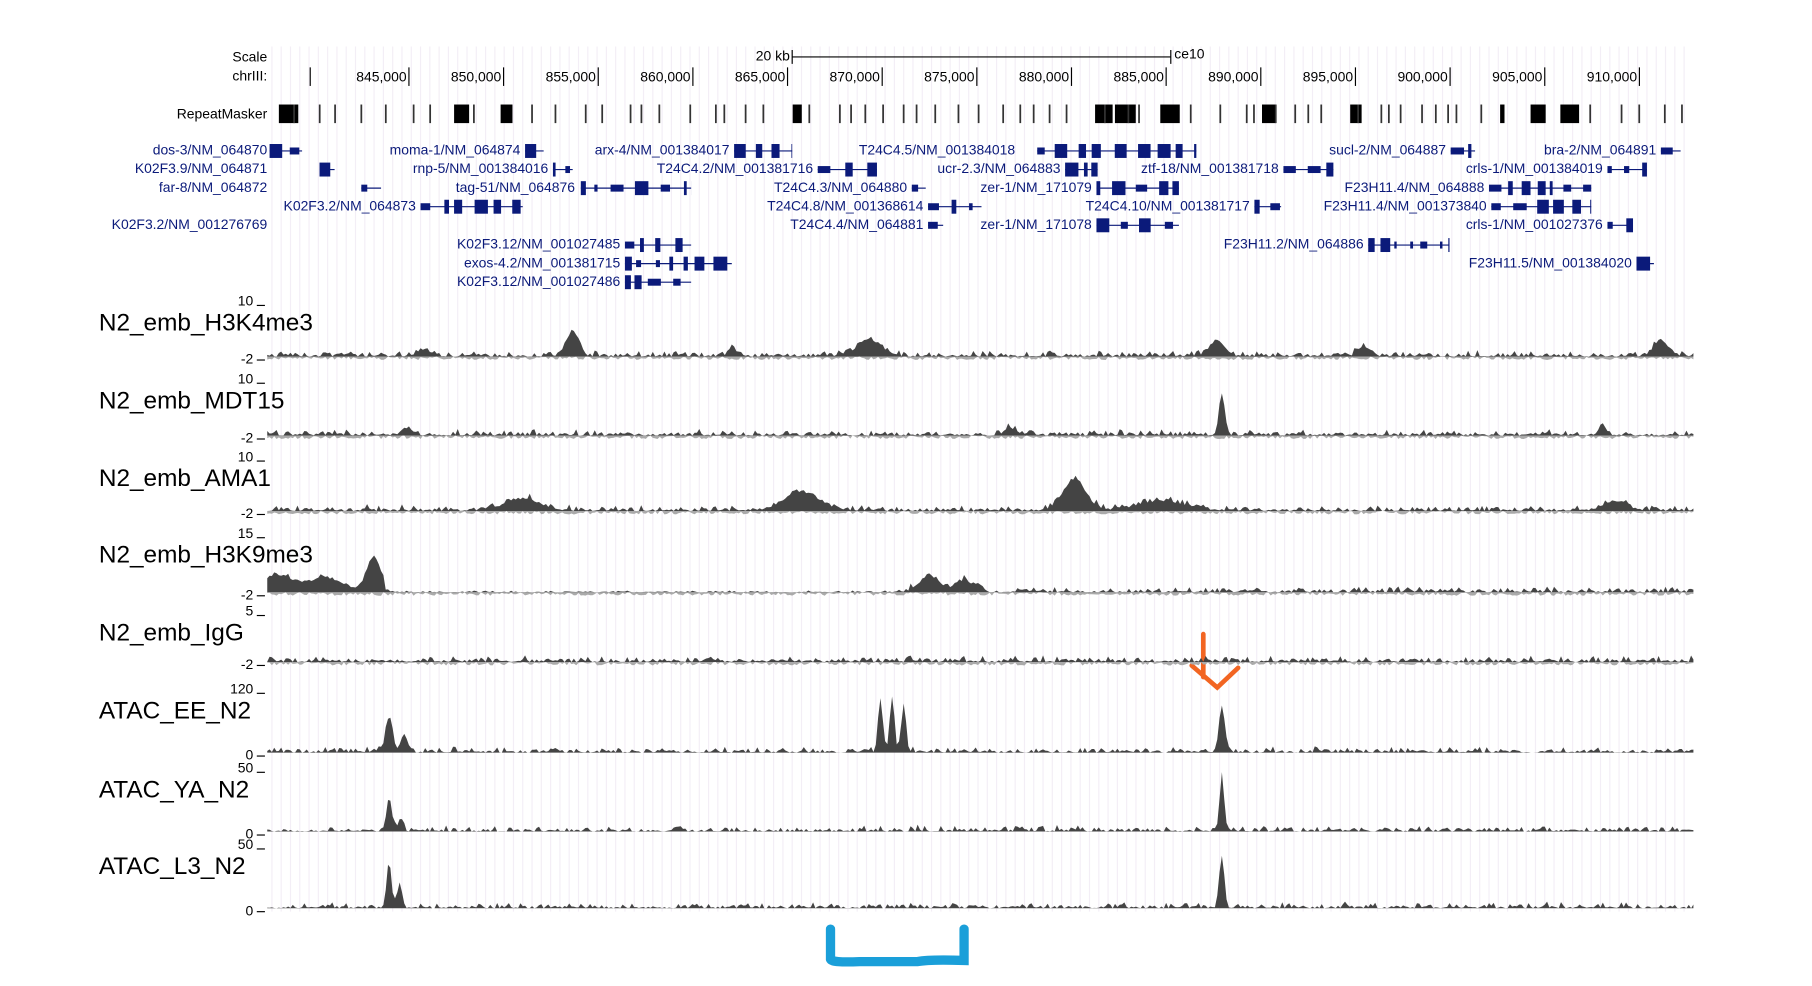 The width and height of the screenshot is (1812, 986). What do you see at coordinates (773, 56) in the screenshot?
I see `scale-bar-label: 20 kb` at bounding box center [773, 56].